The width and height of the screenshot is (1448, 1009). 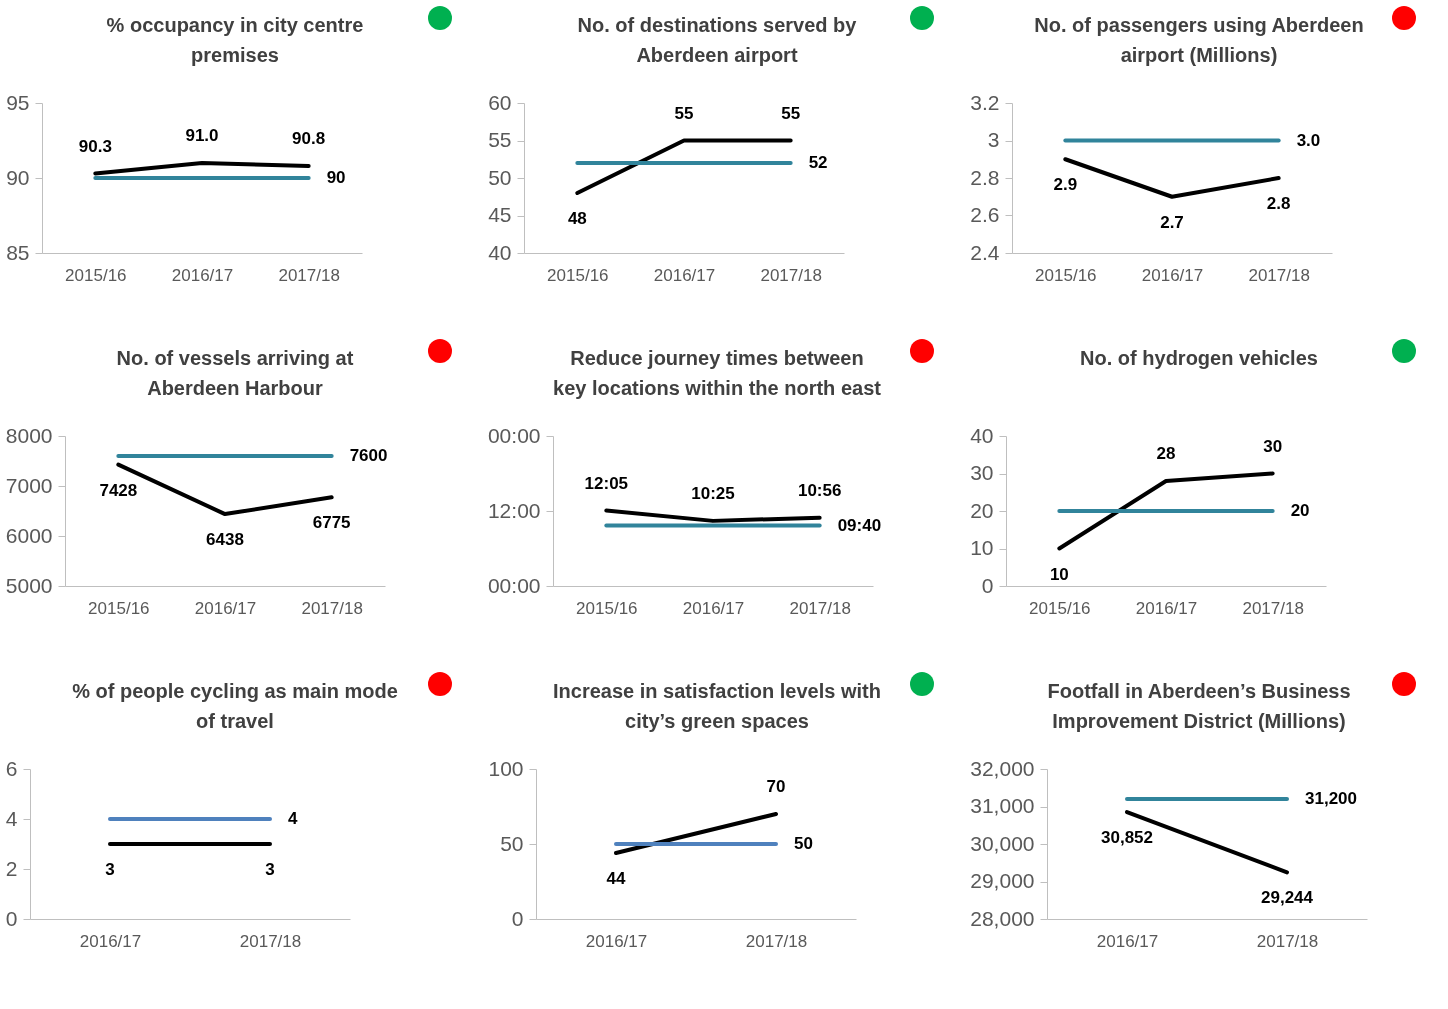 What do you see at coordinates (500, 102) in the screenshot?
I see `y-tick-label: 60` at bounding box center [500, 102].